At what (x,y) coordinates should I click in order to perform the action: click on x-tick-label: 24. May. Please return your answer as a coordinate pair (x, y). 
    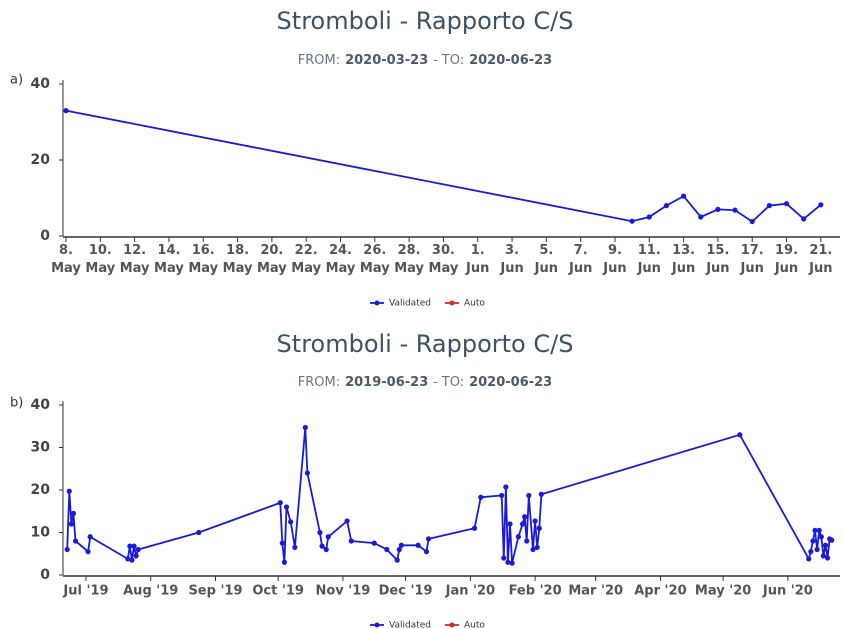
    Looking at the image, I should click on (341, 259).